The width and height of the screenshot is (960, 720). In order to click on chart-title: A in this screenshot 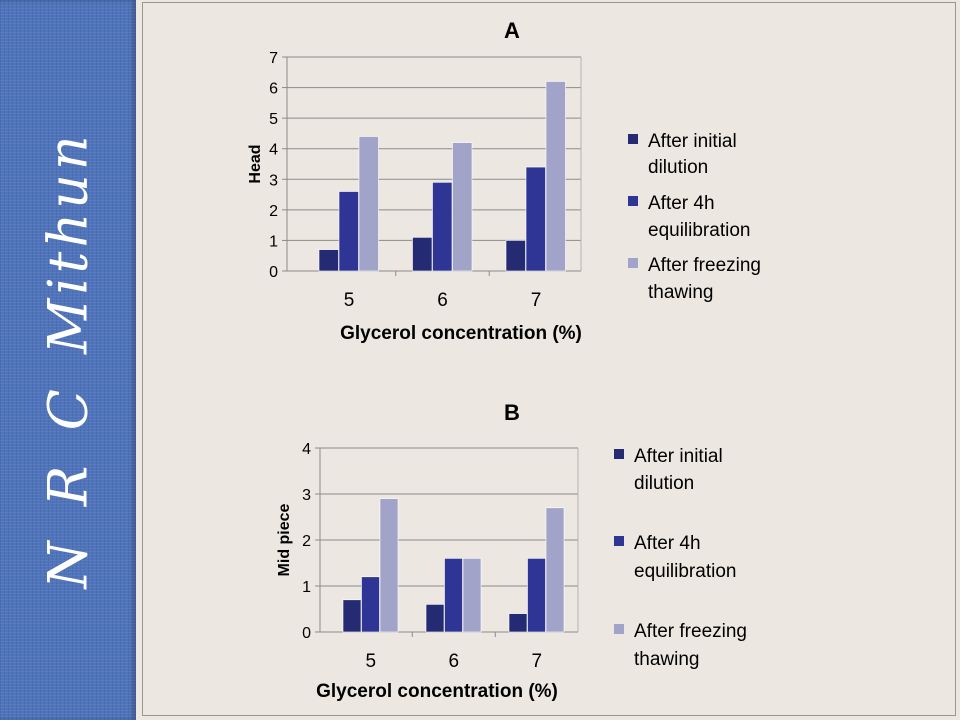, I will do `click(512, 30)`.